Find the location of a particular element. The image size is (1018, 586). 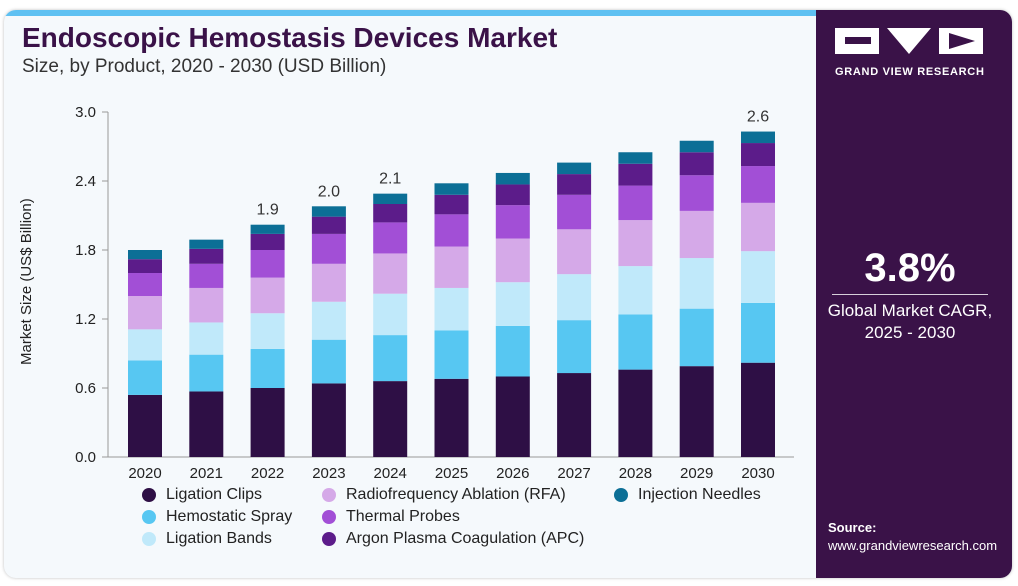

legend-item: Ligation Clips is located at coordinates (202, 495).